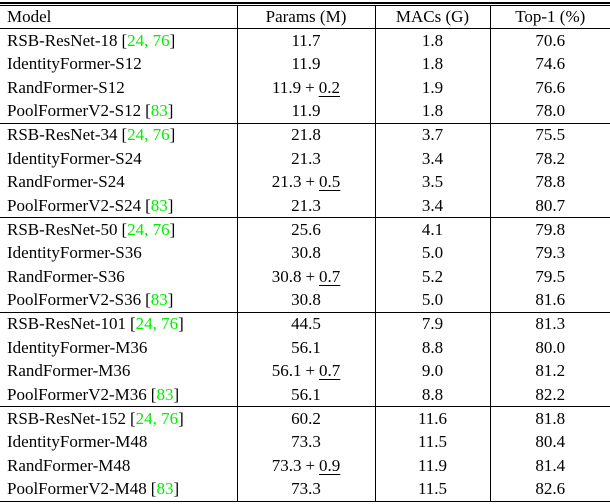 Image resolution: width=610 pixels, height=504 pixels. I want to click on macs-value: 3.5, so click(432, 182).